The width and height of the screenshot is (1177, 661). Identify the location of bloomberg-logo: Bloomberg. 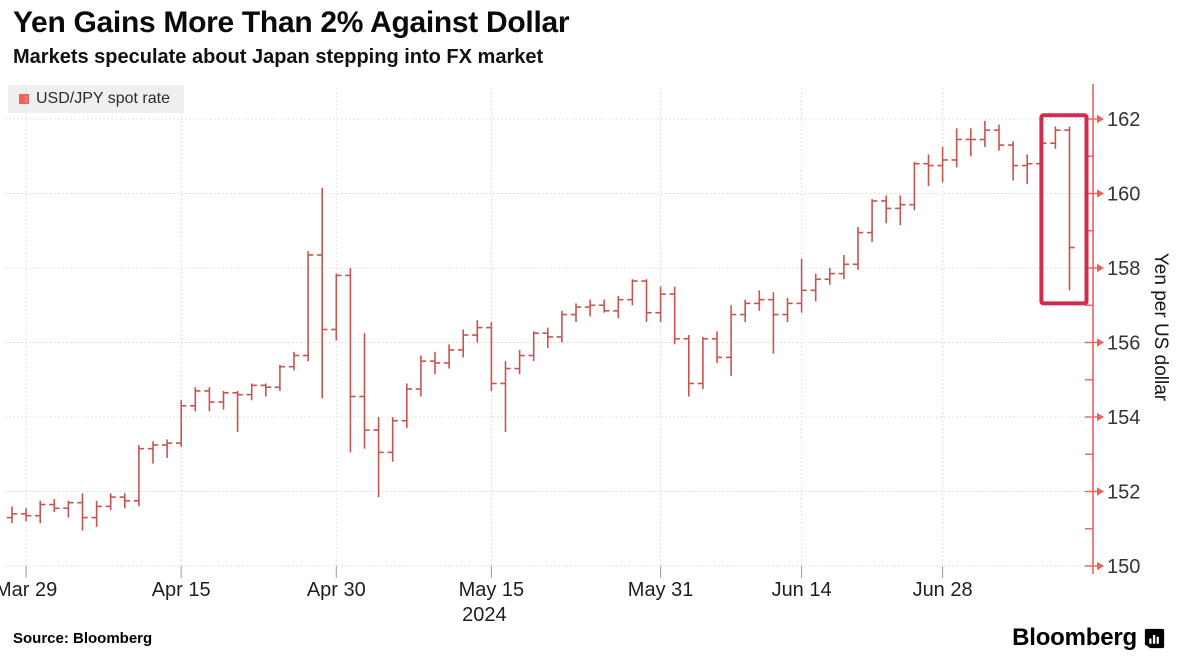
(1088, 638).